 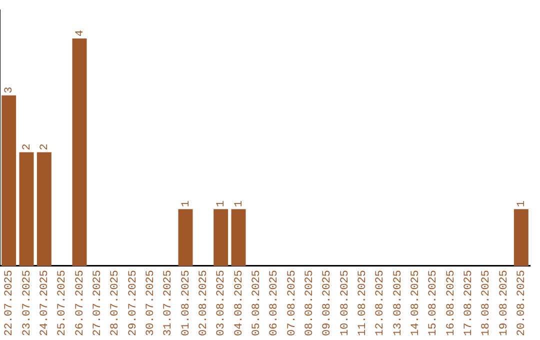 What do you see at coordinates (451, 303) in the screenshot?
I see `x-tick-label: 16.08.2025` at bounding box center [451, 303].